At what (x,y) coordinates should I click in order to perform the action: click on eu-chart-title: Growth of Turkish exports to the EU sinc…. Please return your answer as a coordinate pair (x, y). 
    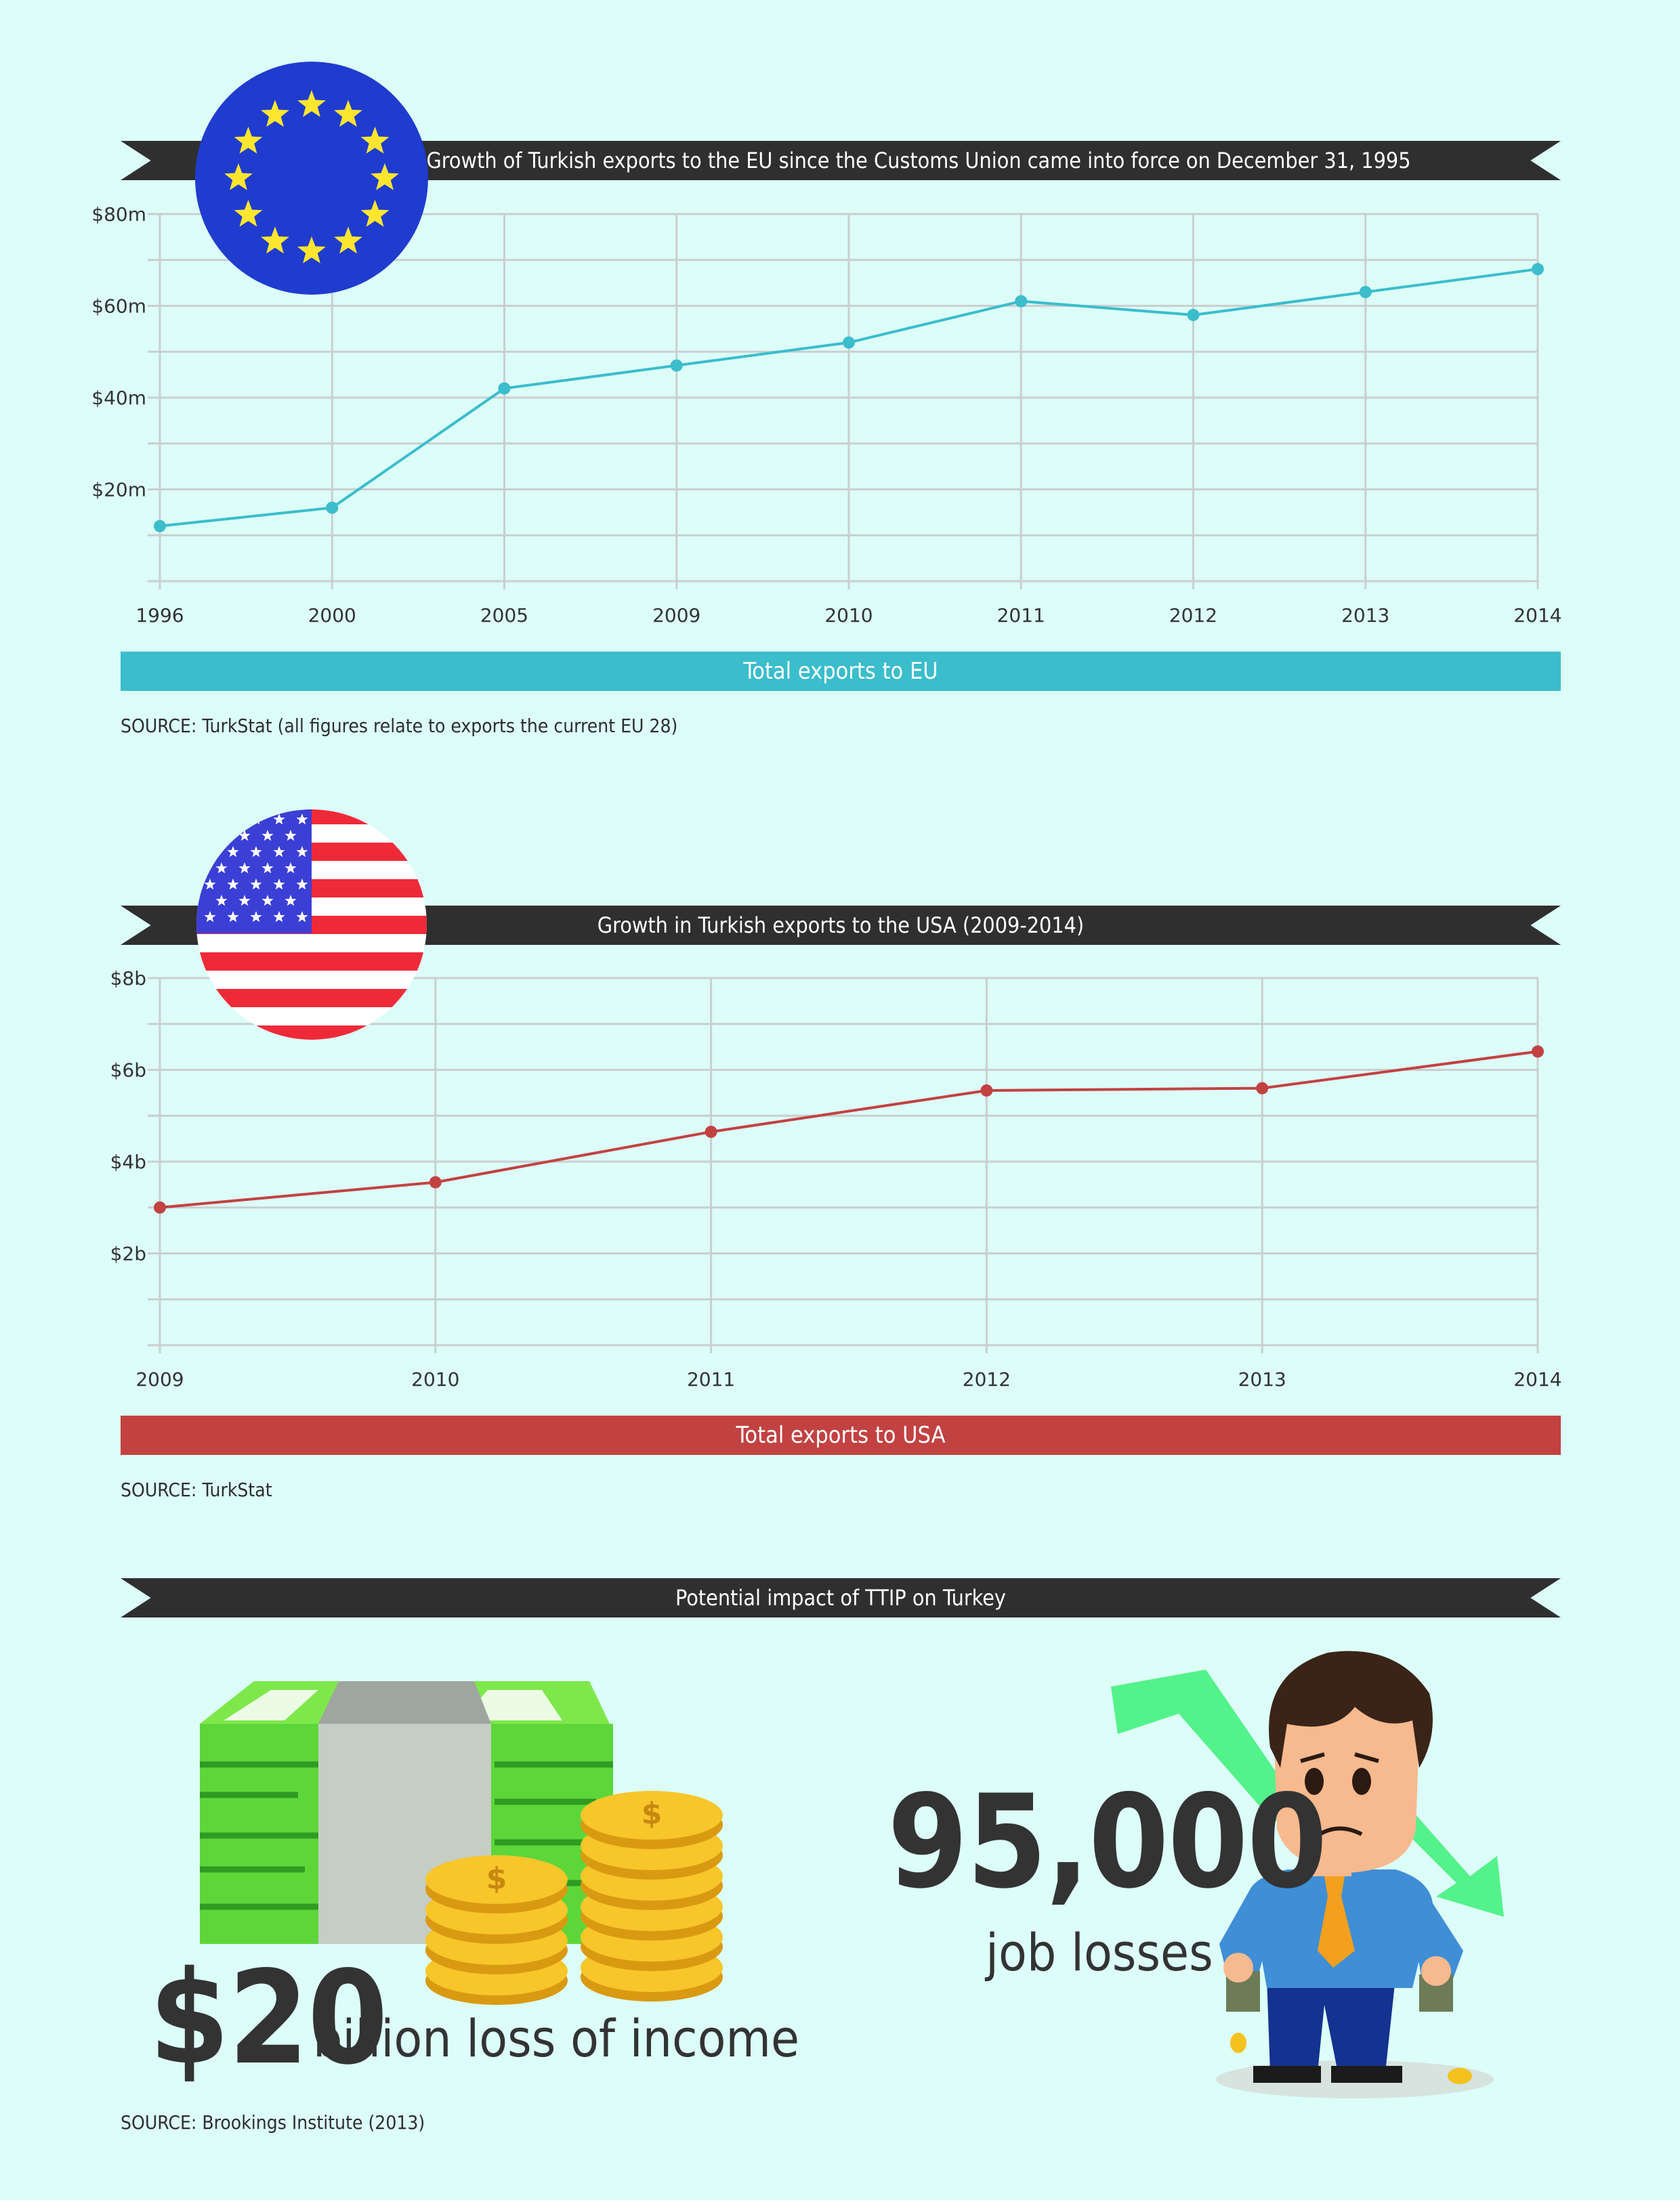
    Looking at the image, I should click on (918, 160).